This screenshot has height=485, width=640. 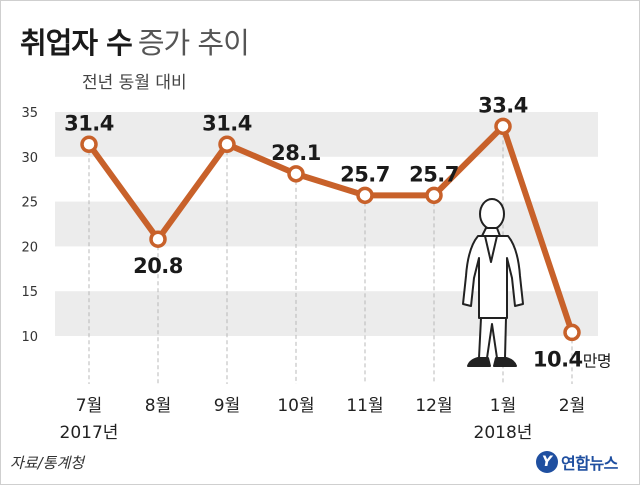 I want to click on background-band, so click(x=326, y=134).